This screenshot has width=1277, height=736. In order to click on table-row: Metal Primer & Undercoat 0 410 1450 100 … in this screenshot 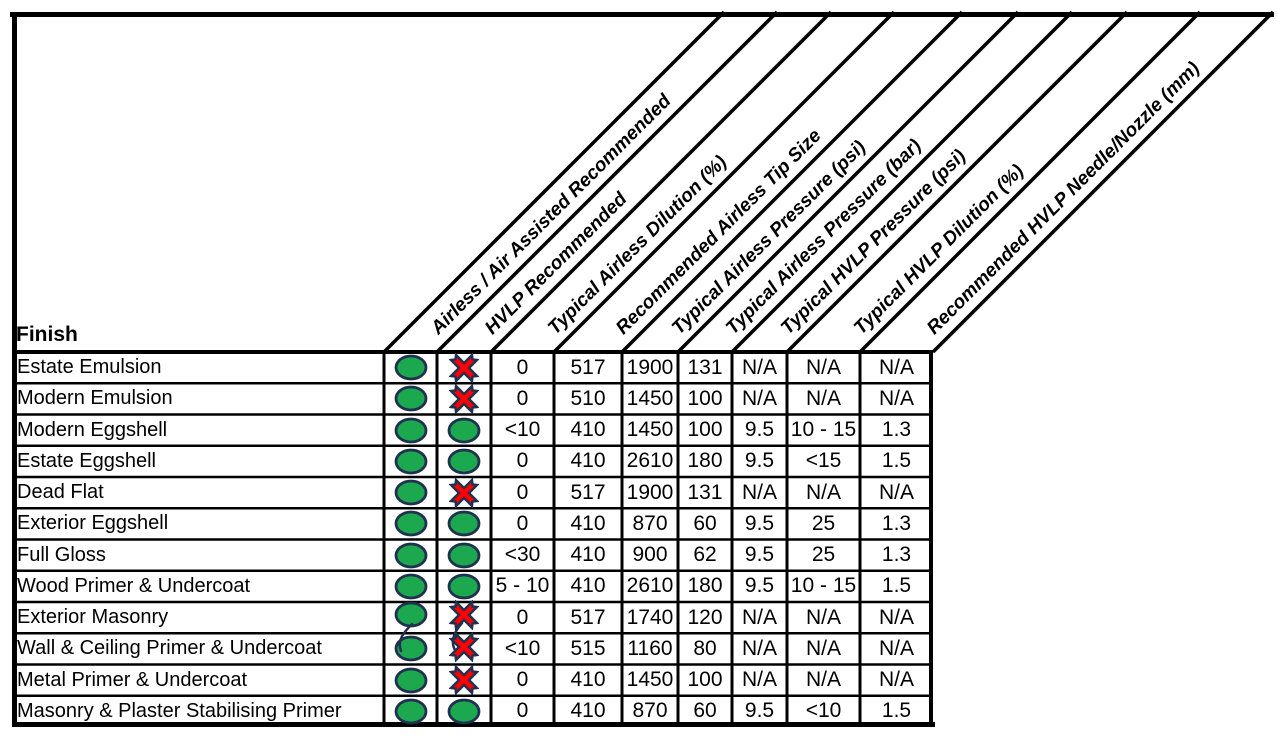, I will do `click(638, 680)`.